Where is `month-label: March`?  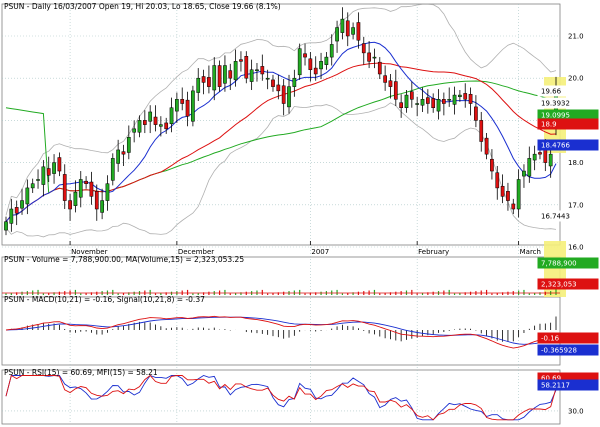 month-label: March is located at coordinates (530, 252).